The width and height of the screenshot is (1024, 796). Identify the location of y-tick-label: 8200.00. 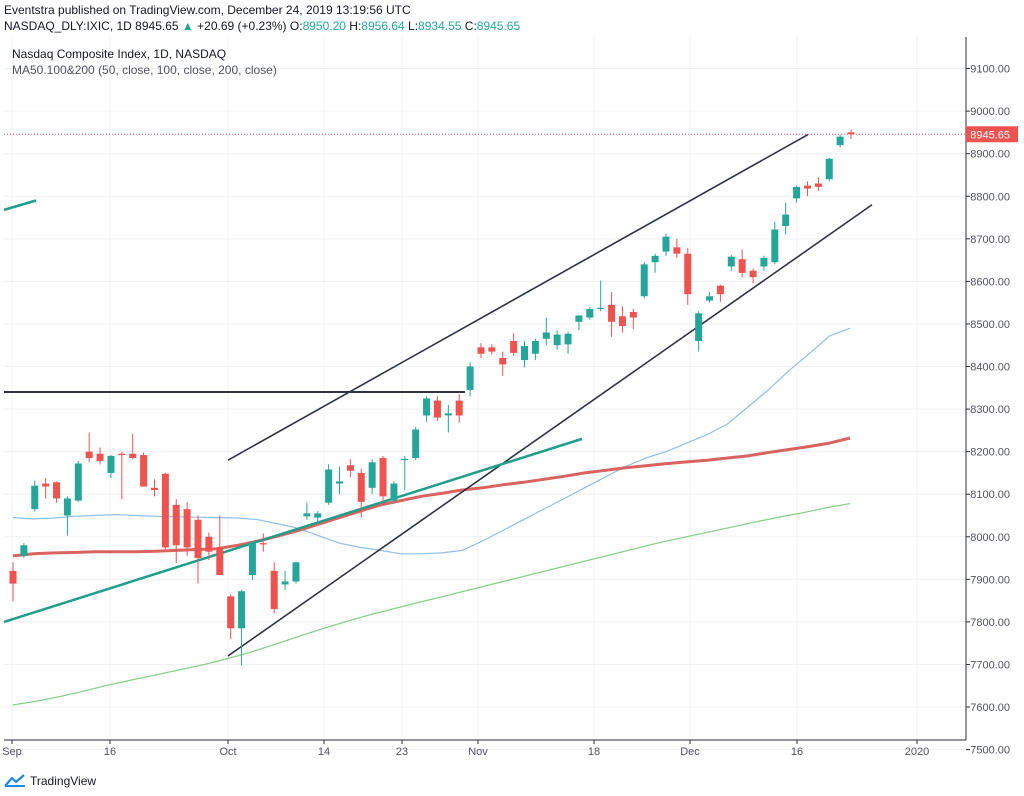
(990, 453).